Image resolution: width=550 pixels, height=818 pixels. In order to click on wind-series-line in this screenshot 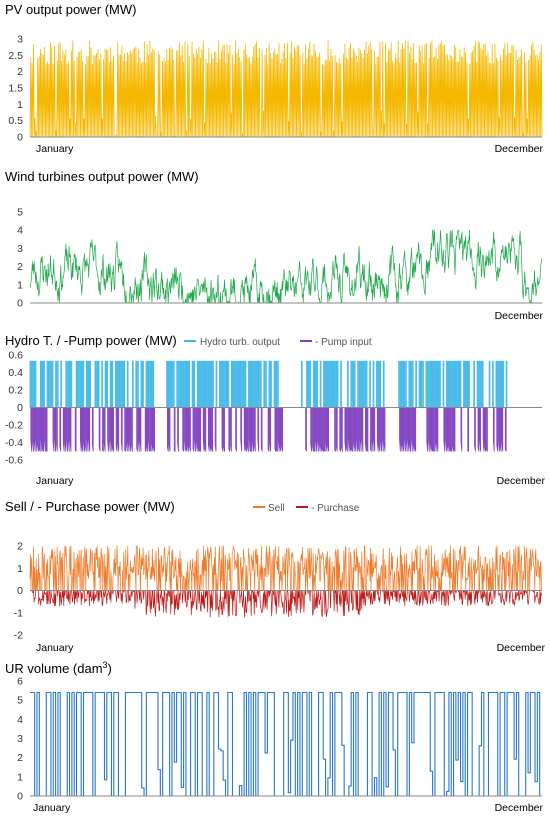, I will do `click(285, 266)`.